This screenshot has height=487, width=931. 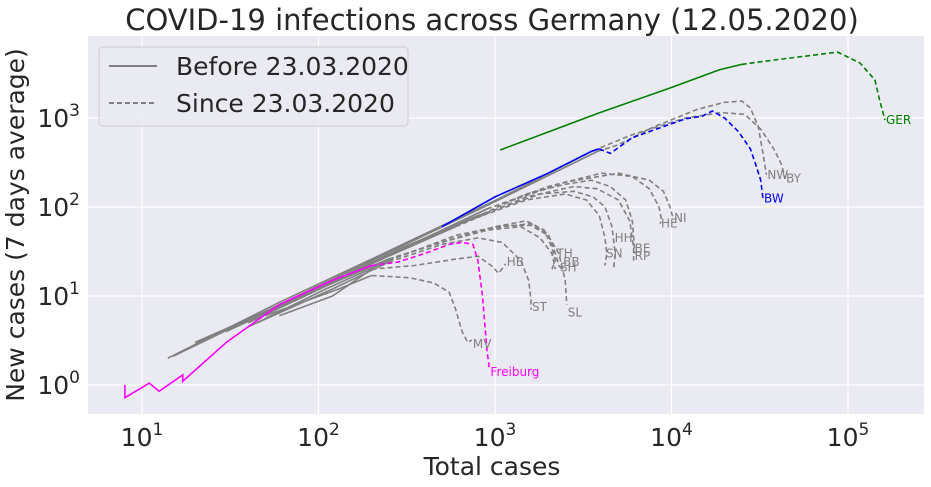 What do you see at coordinates (680, 218) in the screenshot?
I see `annotation-ni: NI` at bounding box center [680, 218].